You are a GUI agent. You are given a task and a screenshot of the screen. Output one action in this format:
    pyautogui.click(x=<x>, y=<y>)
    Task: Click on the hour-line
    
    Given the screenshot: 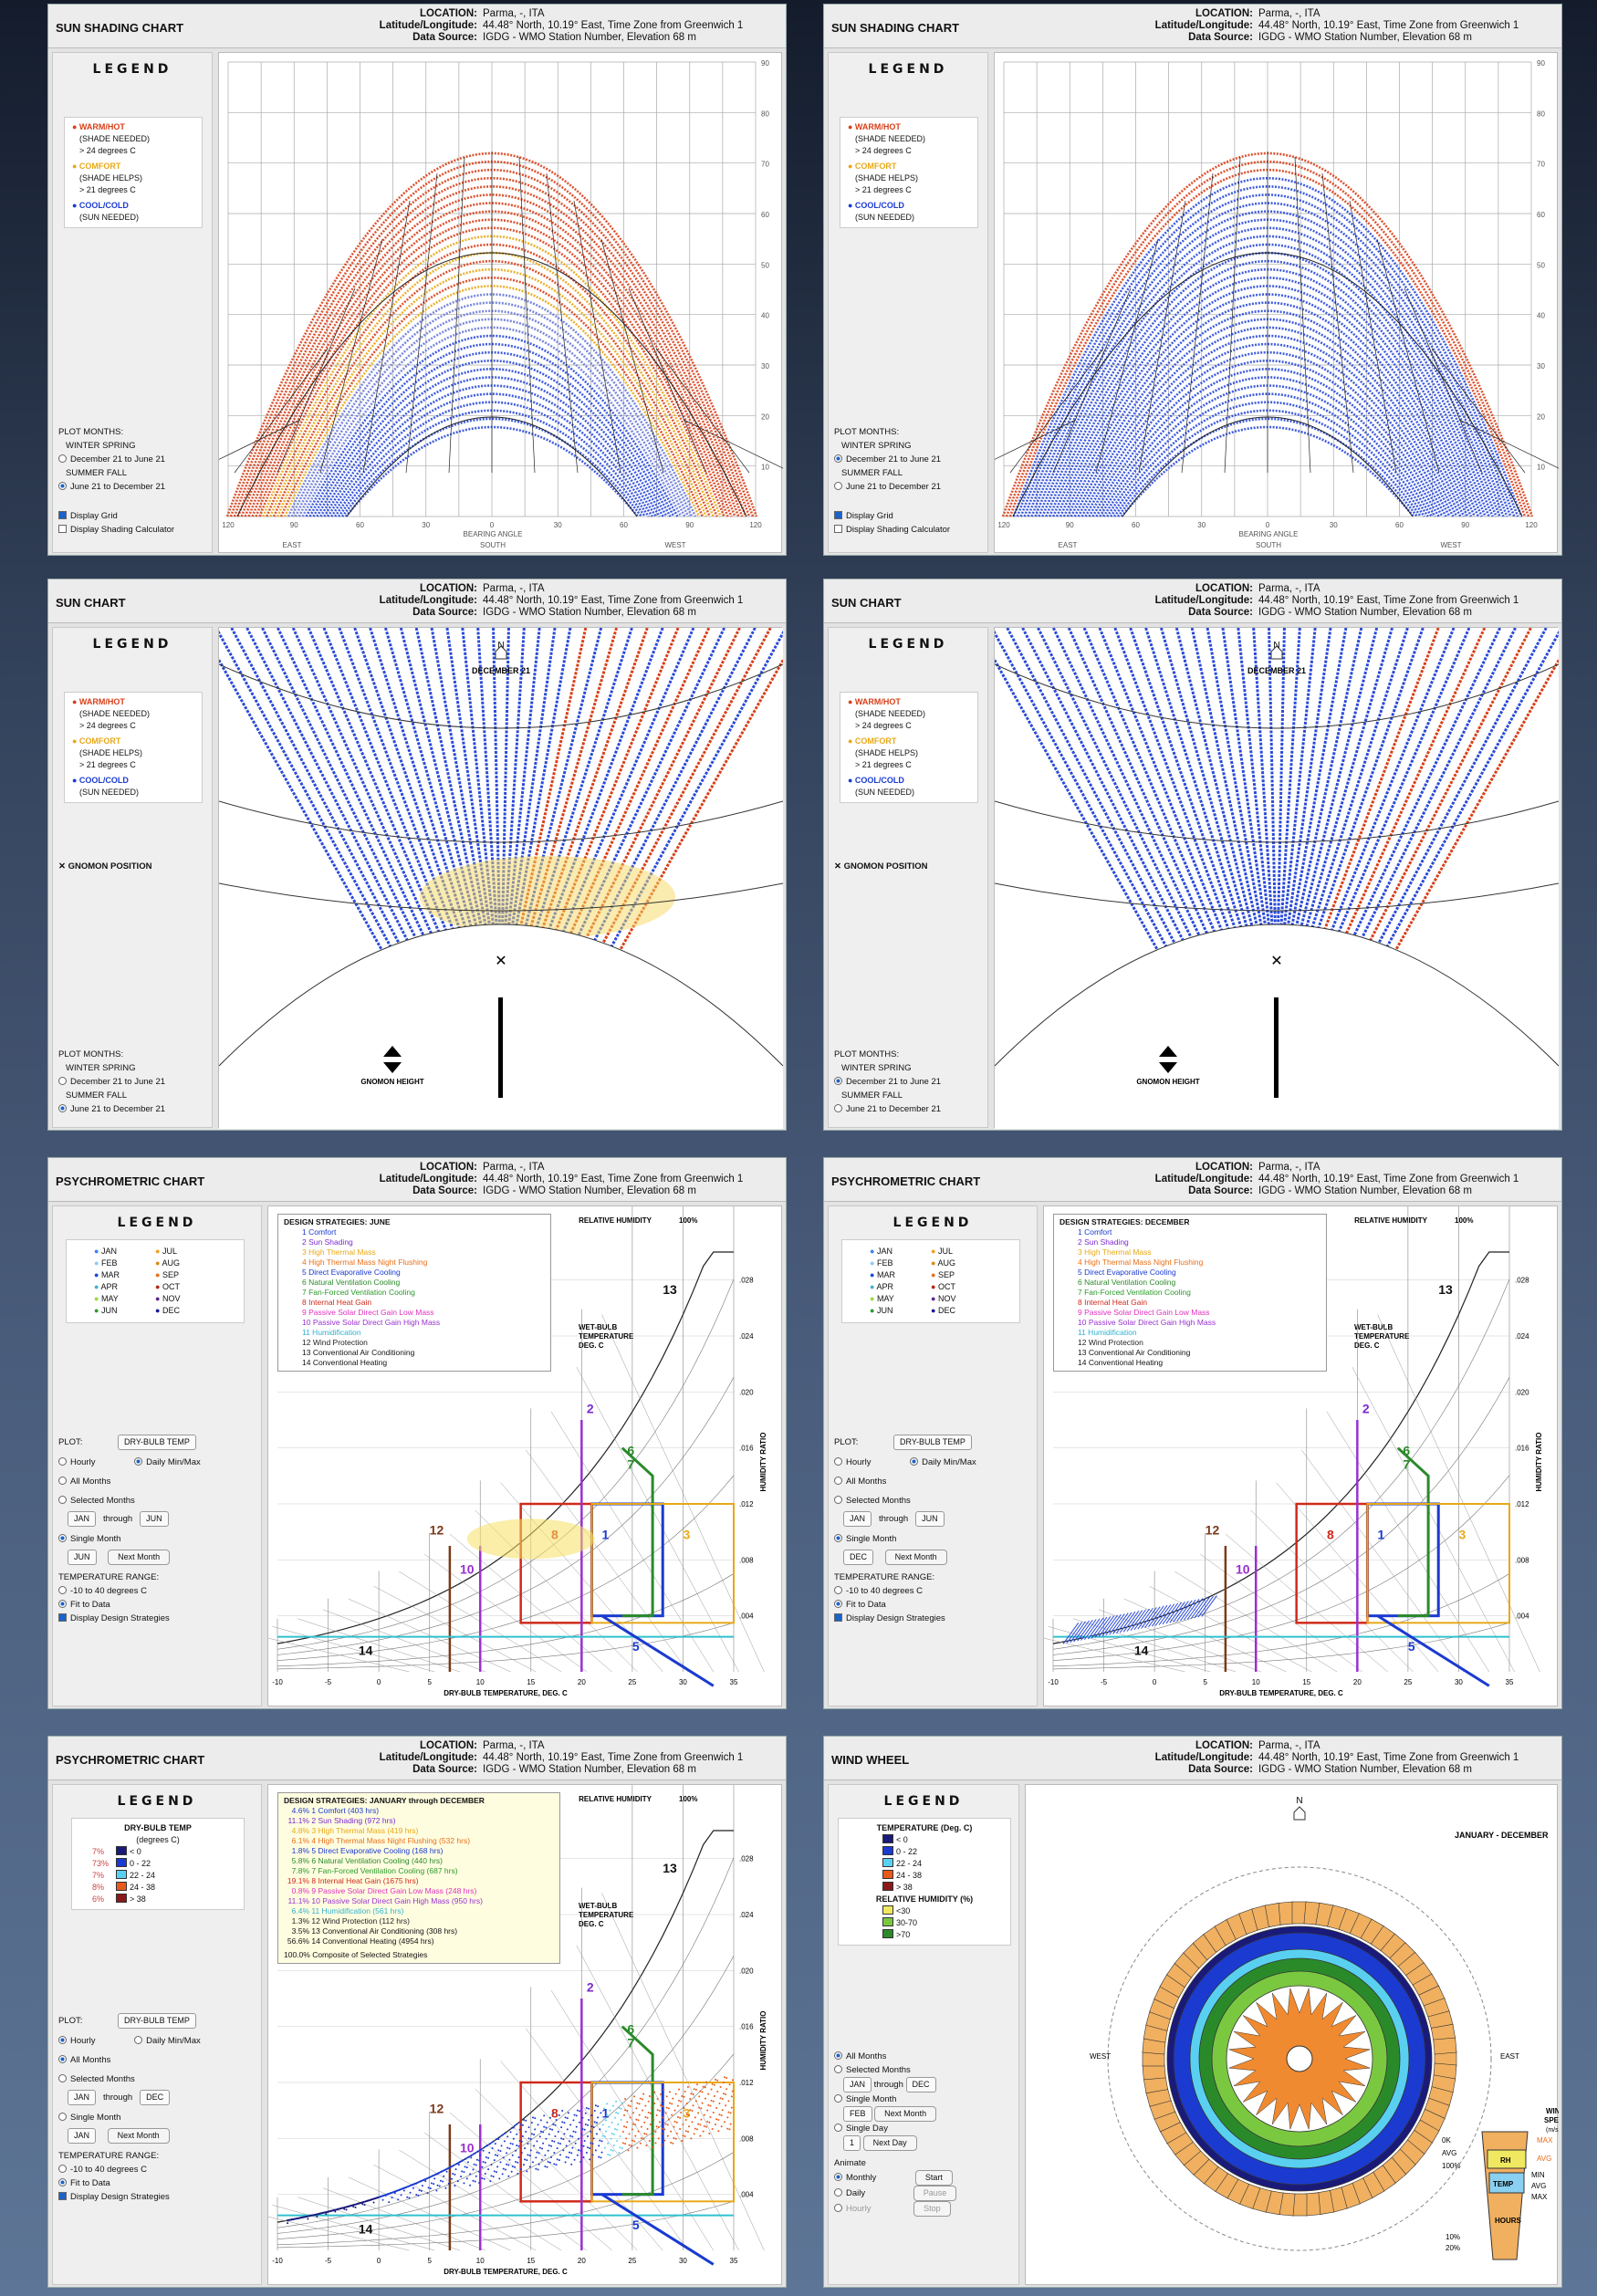 What is the action you would take?
    pyautogui.click(x=1337, y=323)
    